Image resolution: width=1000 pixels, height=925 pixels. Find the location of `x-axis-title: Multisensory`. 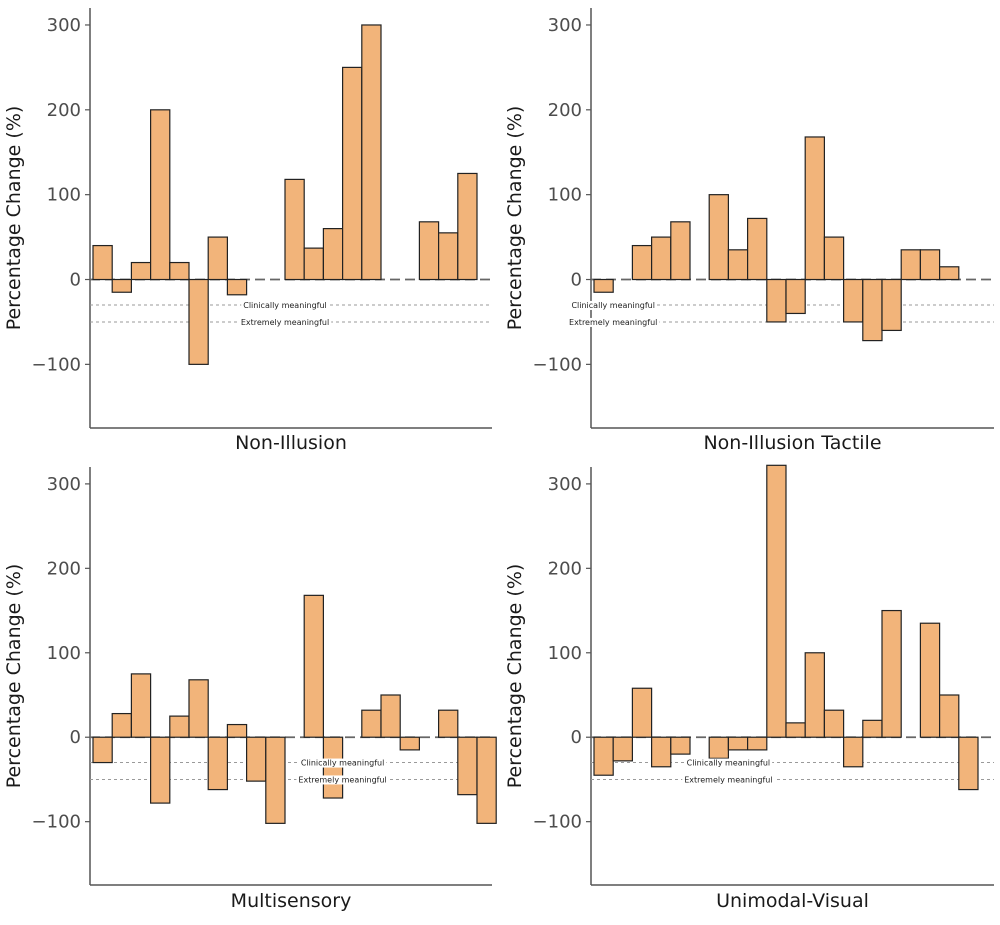

x-axis-title: Multisensory is located at coordinates (291, 901).